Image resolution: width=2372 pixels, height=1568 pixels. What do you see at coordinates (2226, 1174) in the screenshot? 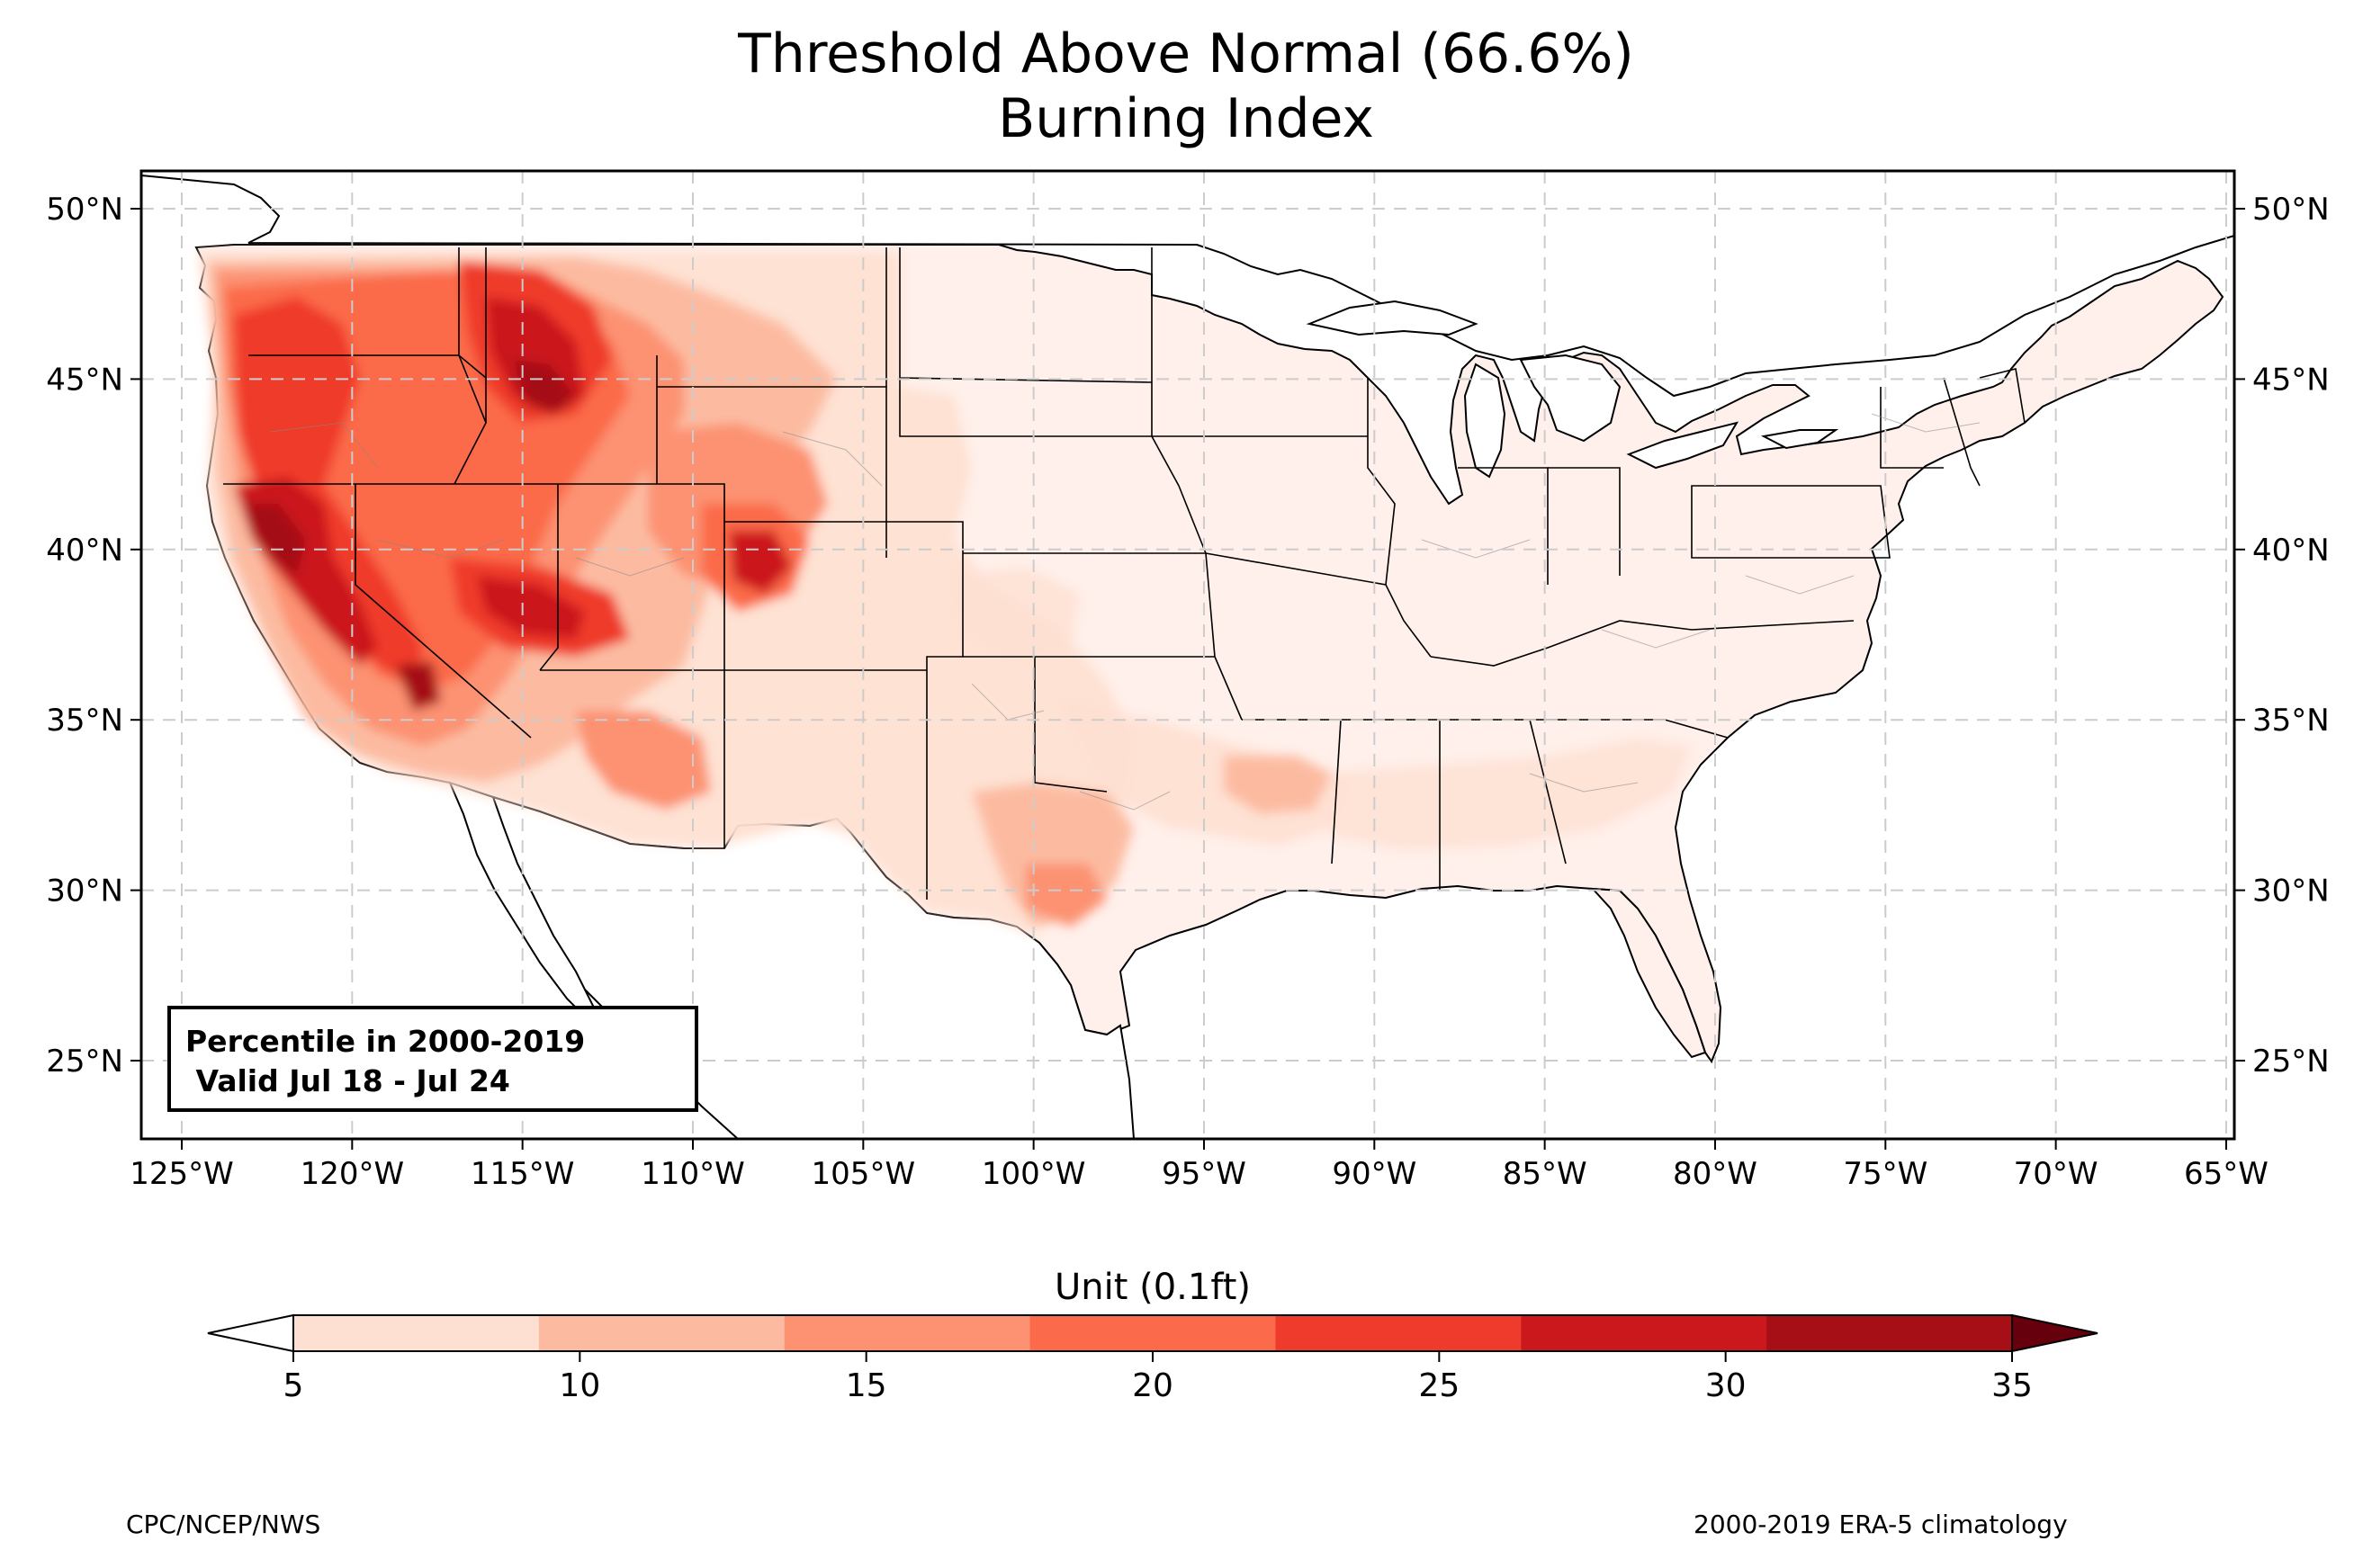
I see `lon-tick-label: 65°W` at bounding box center [2226, 1174].